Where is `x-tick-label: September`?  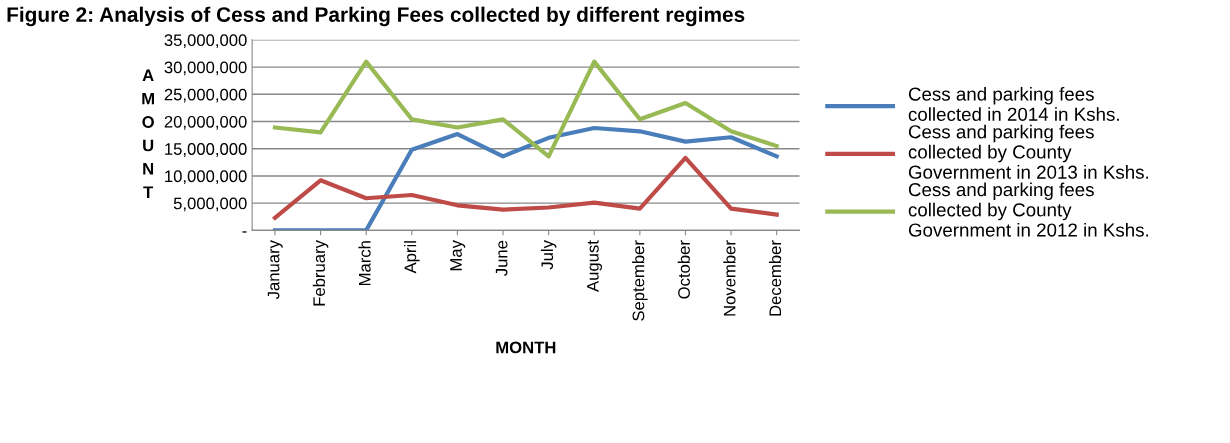 x-tick-label: September is located at coordinates (640, 280).